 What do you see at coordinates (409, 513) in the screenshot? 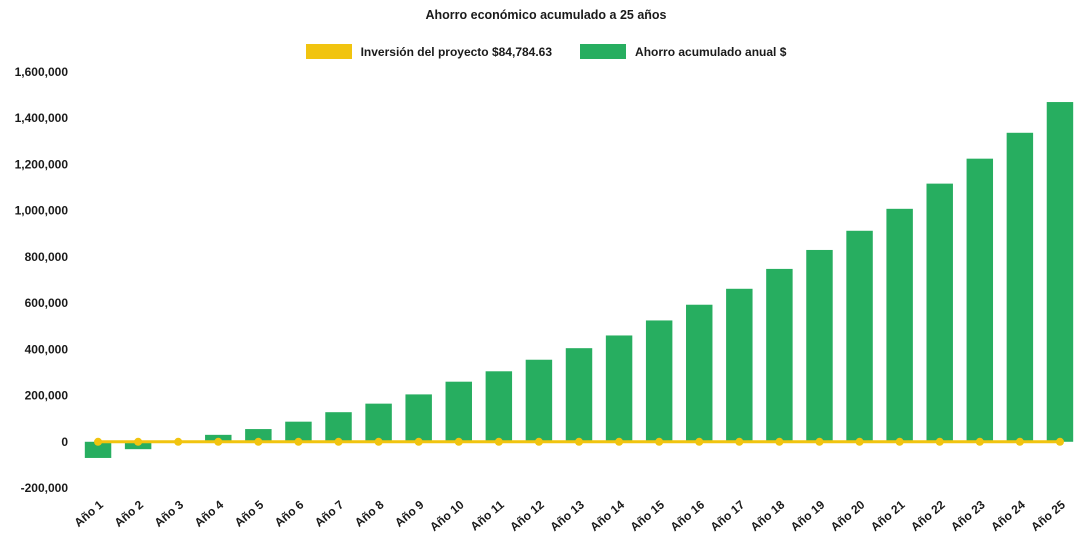
I see `x-tick-label: Año 9` at bounding box center [409, 513].